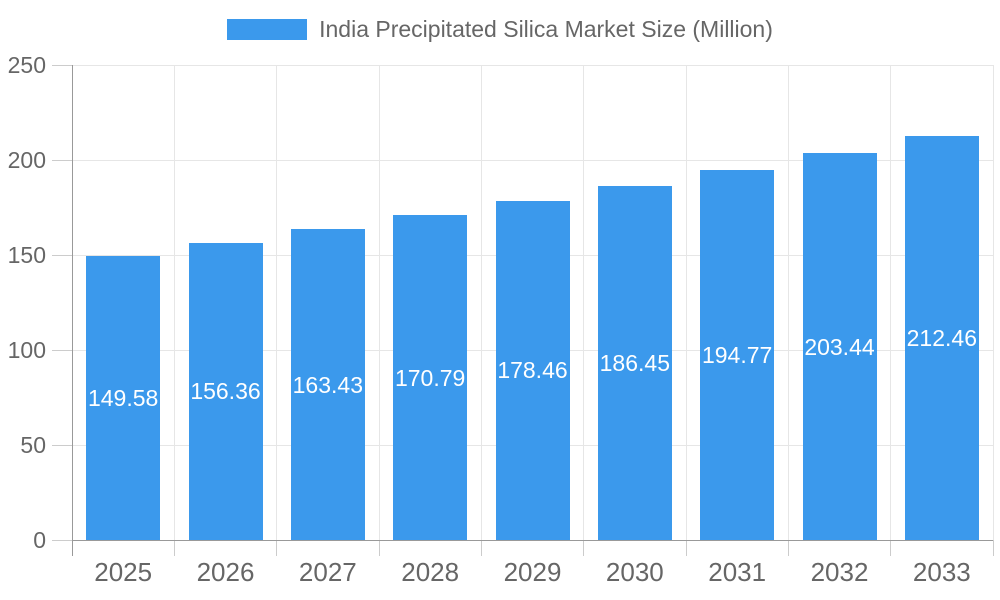  I want to click on x-axis-line, so click(532, 540).